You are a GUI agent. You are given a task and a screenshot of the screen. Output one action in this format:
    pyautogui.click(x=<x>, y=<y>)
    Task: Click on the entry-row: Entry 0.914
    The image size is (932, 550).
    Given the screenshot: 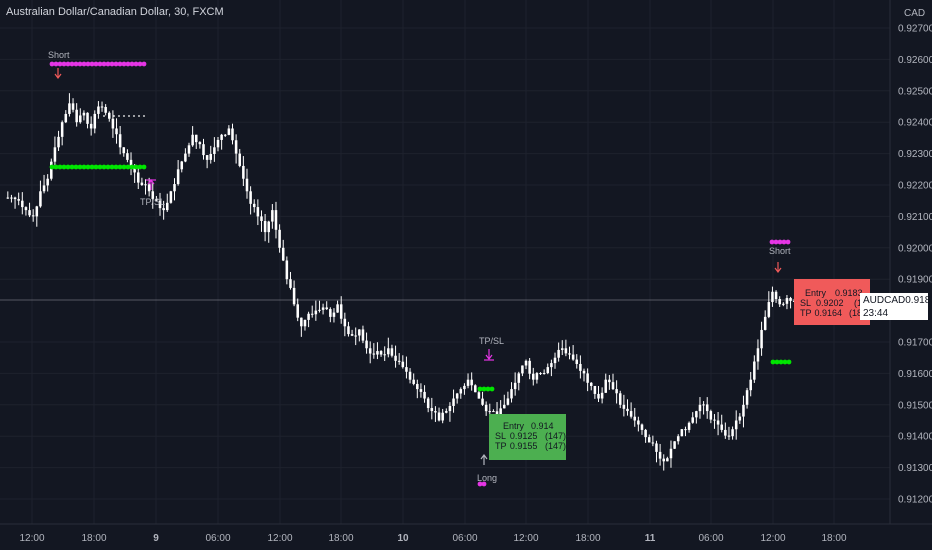 What is the action you would take?
    pyautogui.click(x=534, y=426)
    